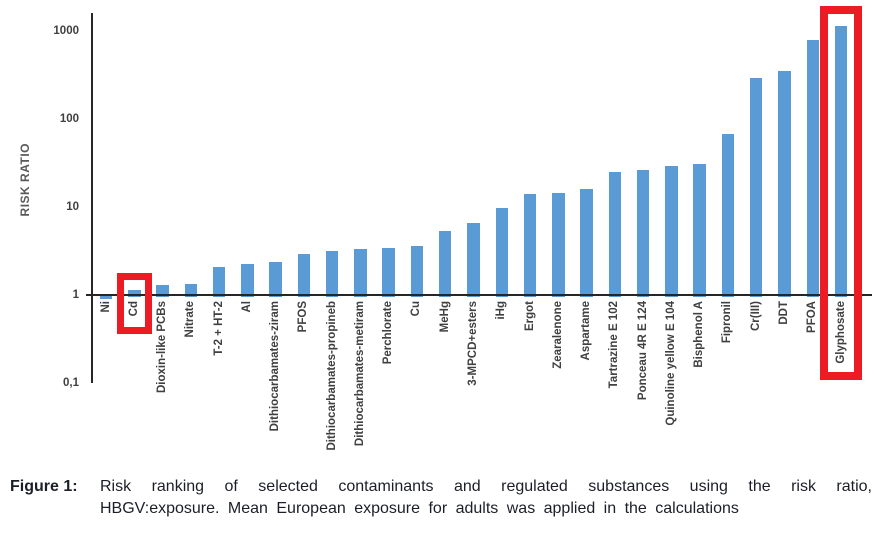  What do you see at coordinates (332, 274) in the screenshot?
I see `bar-dithiocarbamates-propineb` at bounding box center [332, 274].